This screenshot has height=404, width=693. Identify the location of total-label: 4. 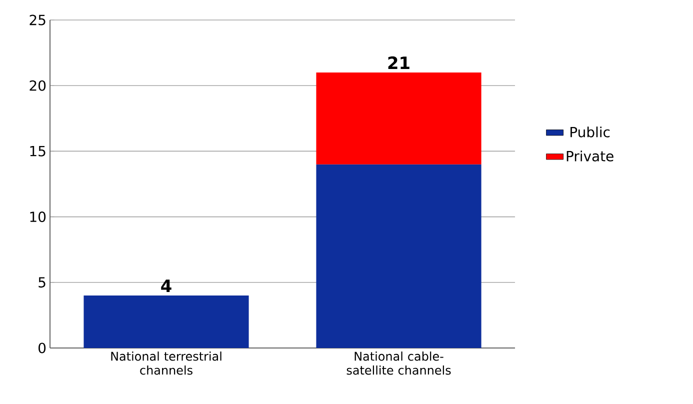
(166, 286).